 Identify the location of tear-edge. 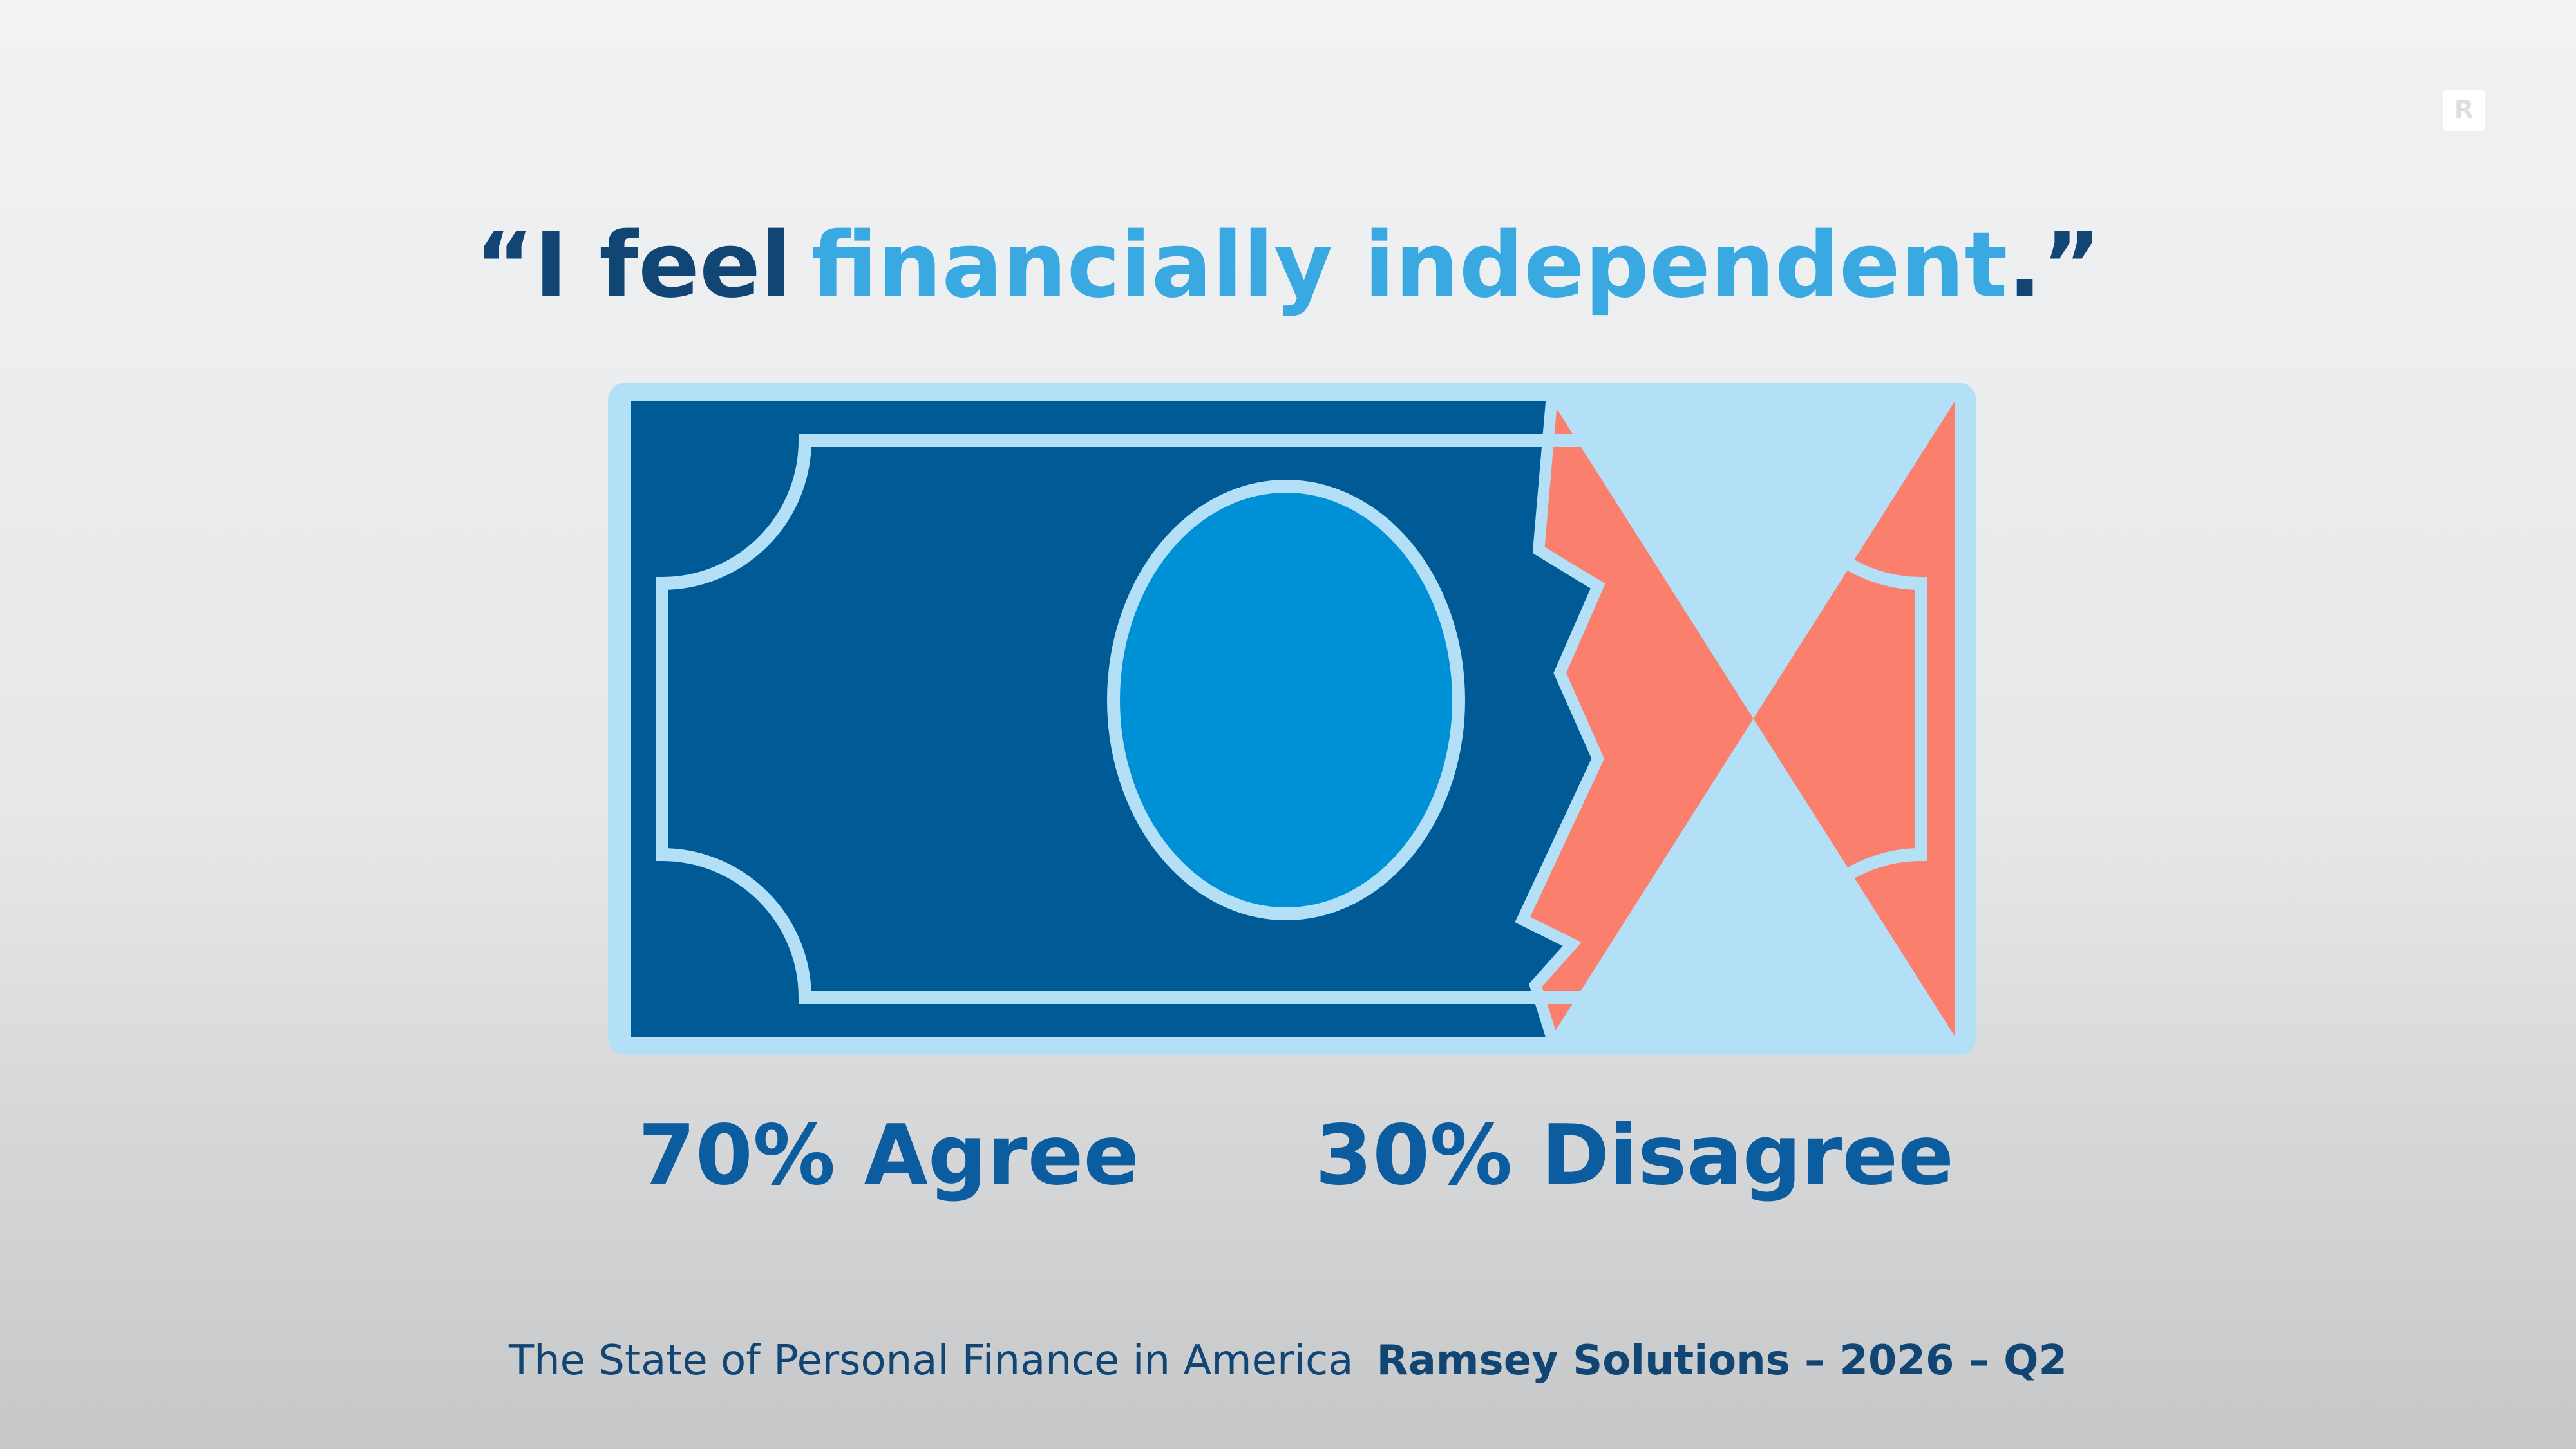
(1560, 719).